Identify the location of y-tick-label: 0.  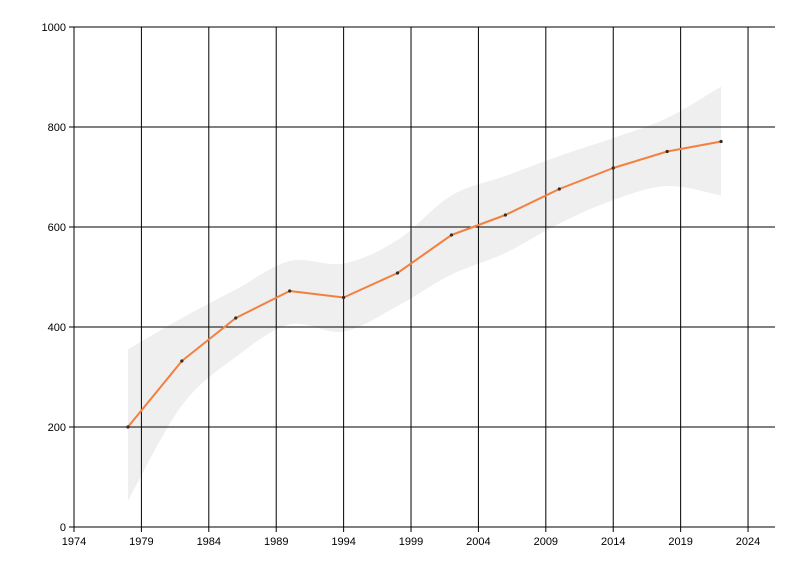
(63, 528).